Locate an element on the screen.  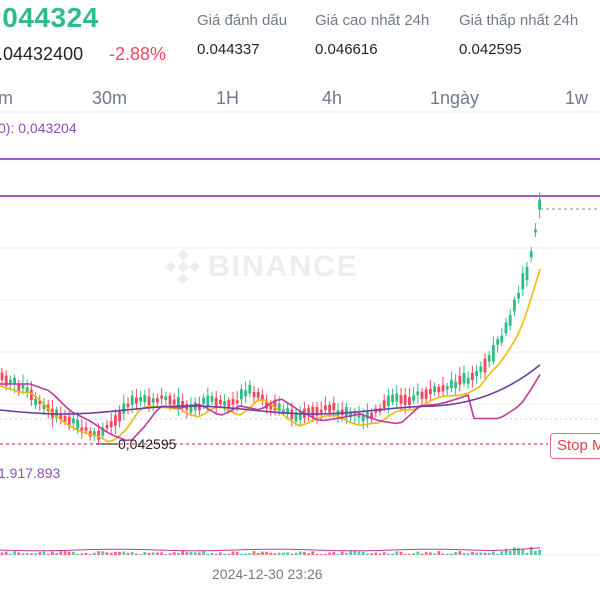
tab-timeframe-4h: 4h is located at coordinates (332, 98).